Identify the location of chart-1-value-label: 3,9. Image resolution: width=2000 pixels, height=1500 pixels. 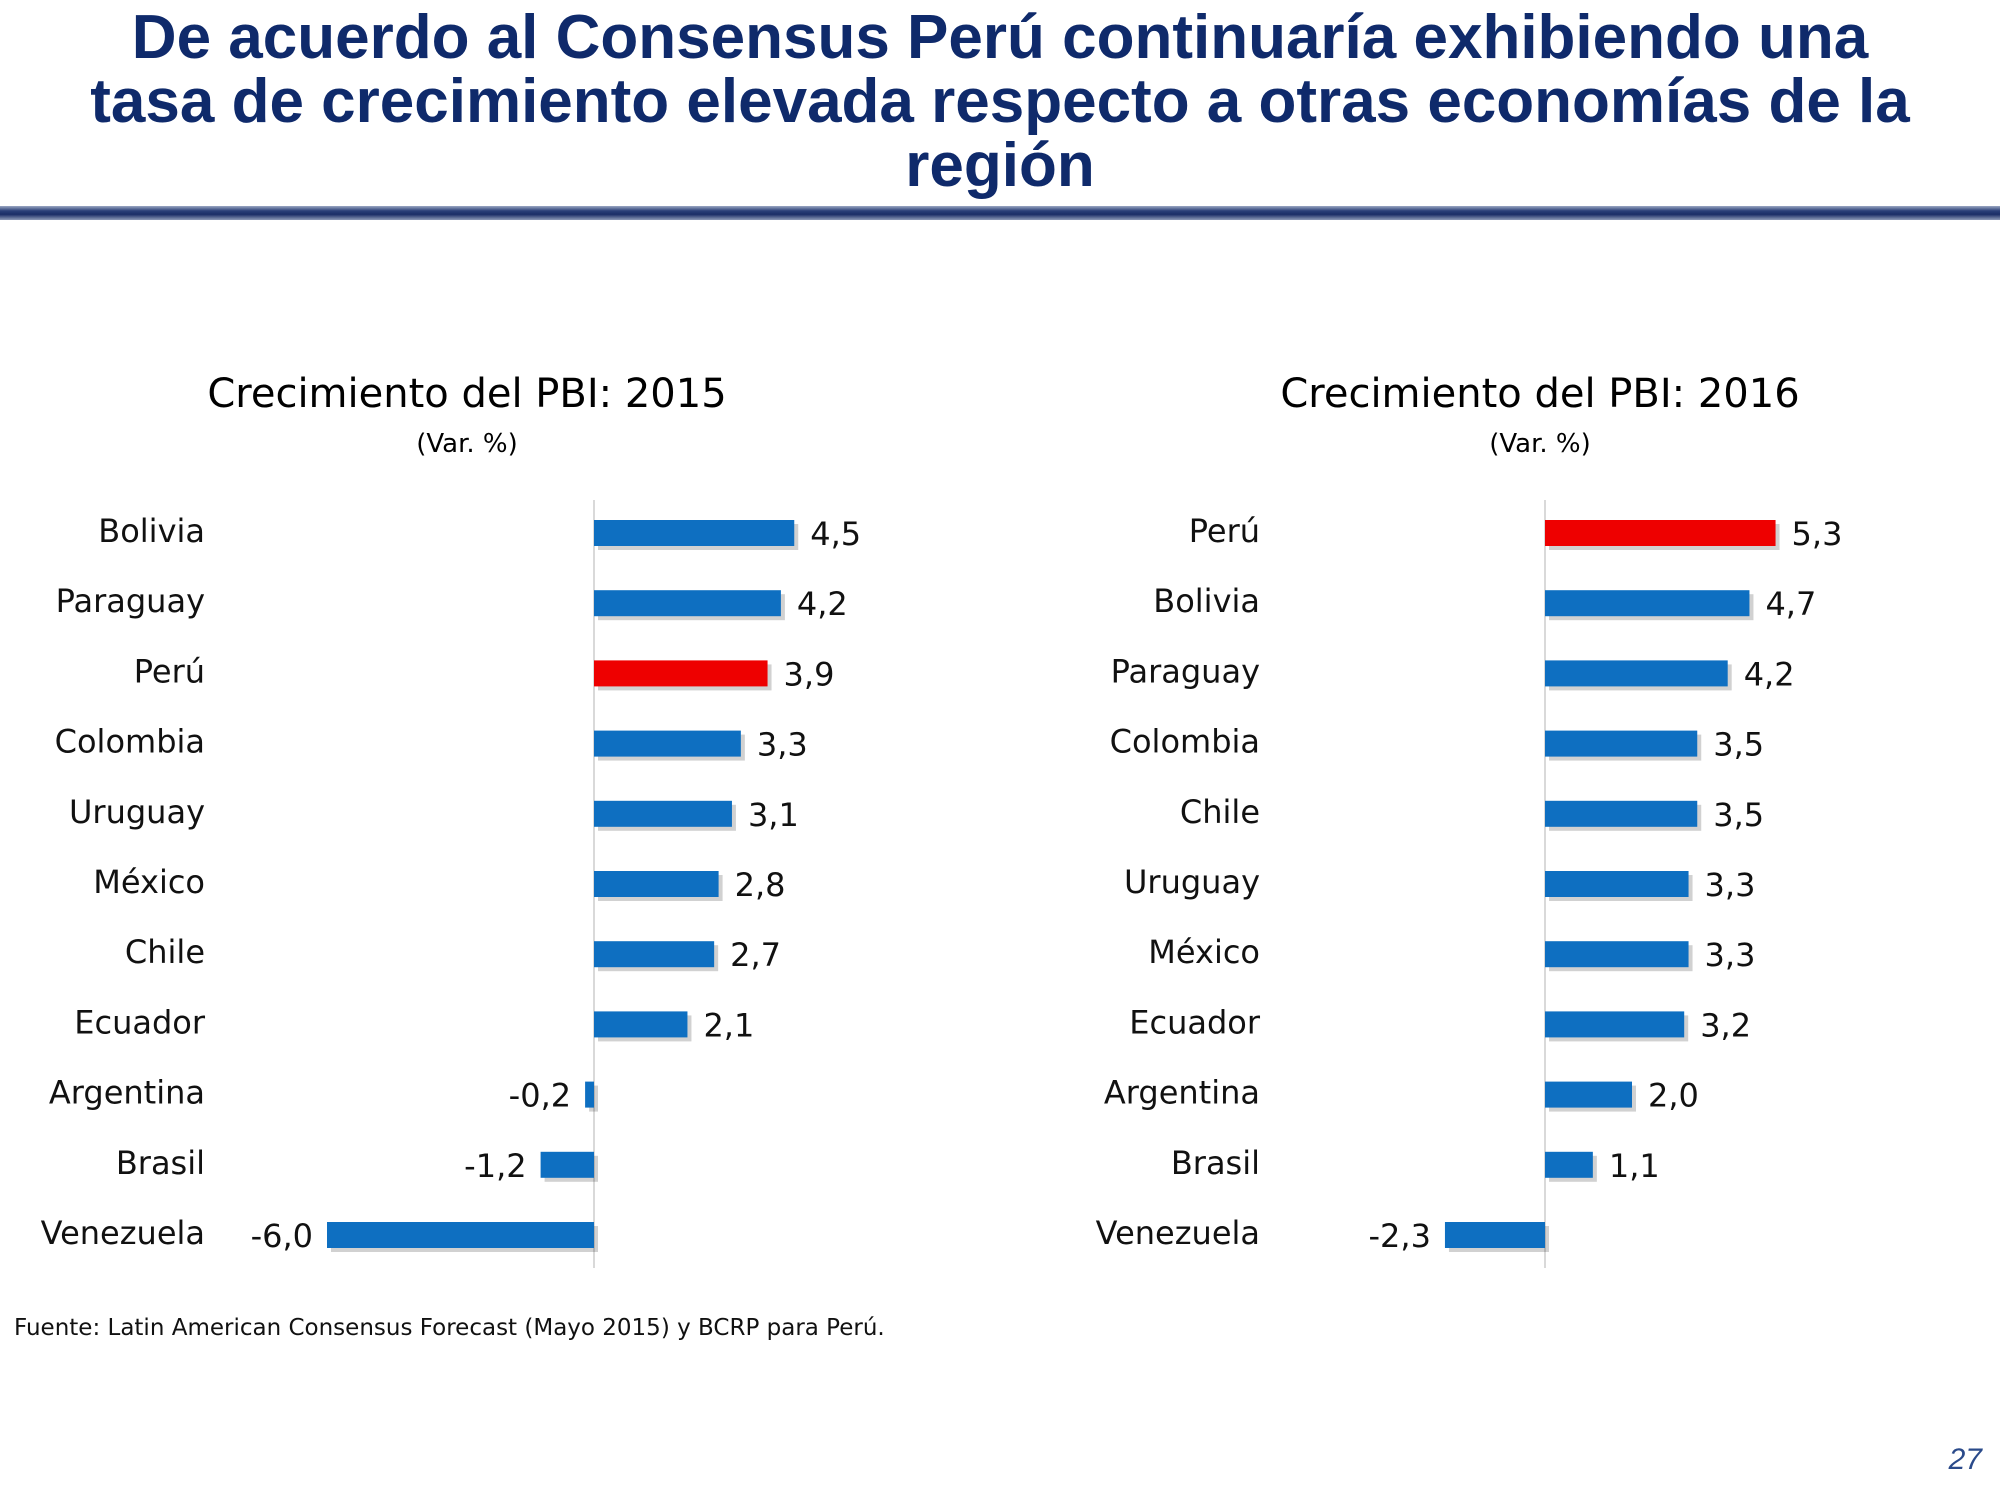
(809, 674).